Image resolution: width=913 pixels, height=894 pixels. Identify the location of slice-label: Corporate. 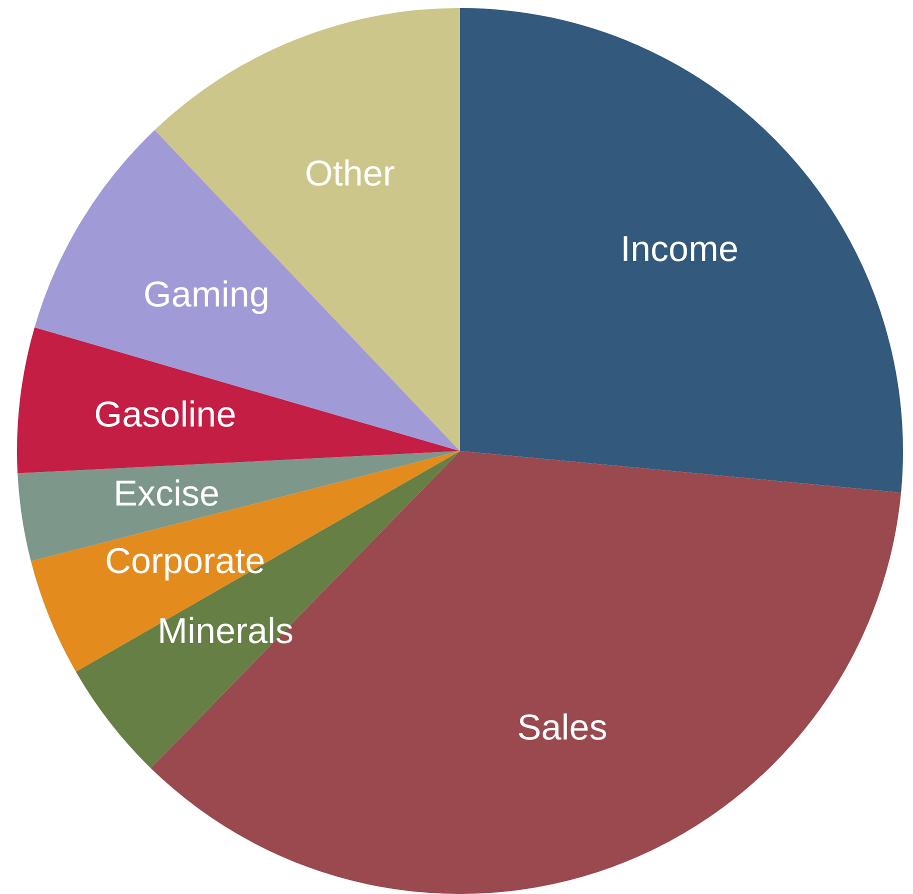
(185, 560).